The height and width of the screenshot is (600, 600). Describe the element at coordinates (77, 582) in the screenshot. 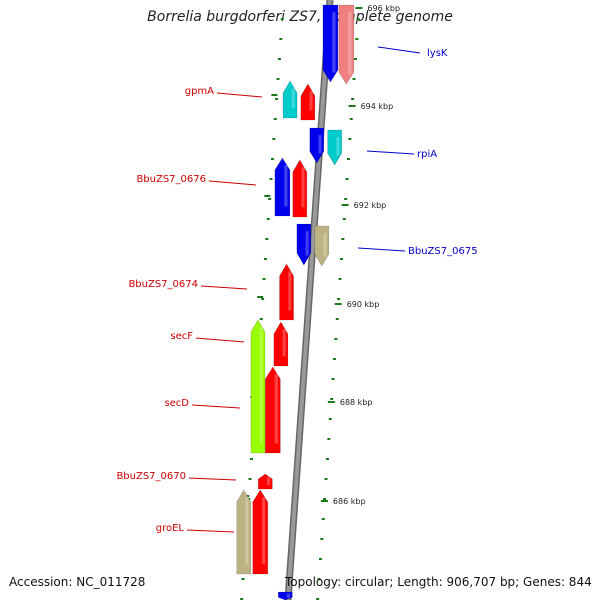

I see `accession-text: Accession: NC_011728` at that location.